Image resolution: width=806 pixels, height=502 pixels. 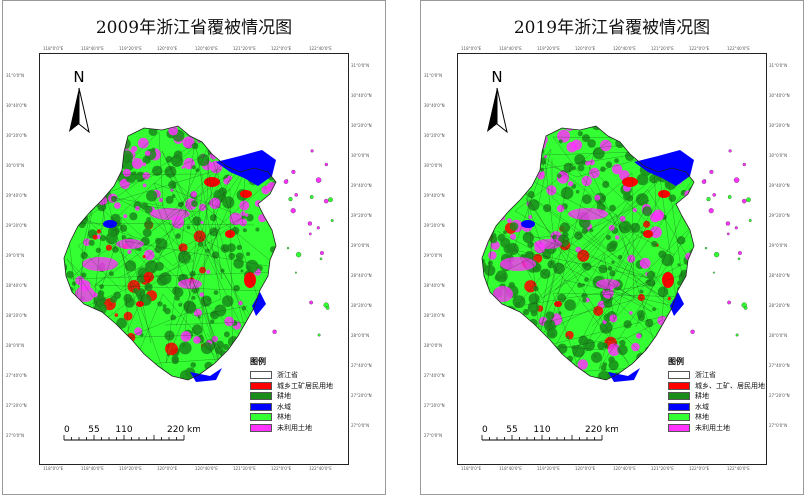 I want to click on legend-item: 林地, so click(x=299, y=417).